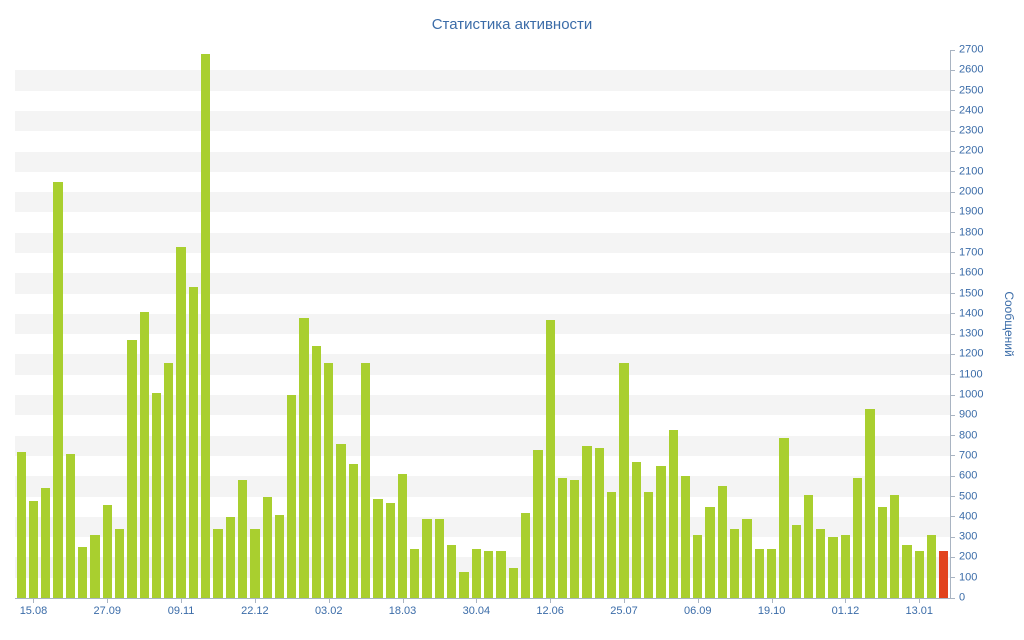 This screenshot has width=1024, height=640. I want to click on y-tick-label: 1700, so click(971, 252).